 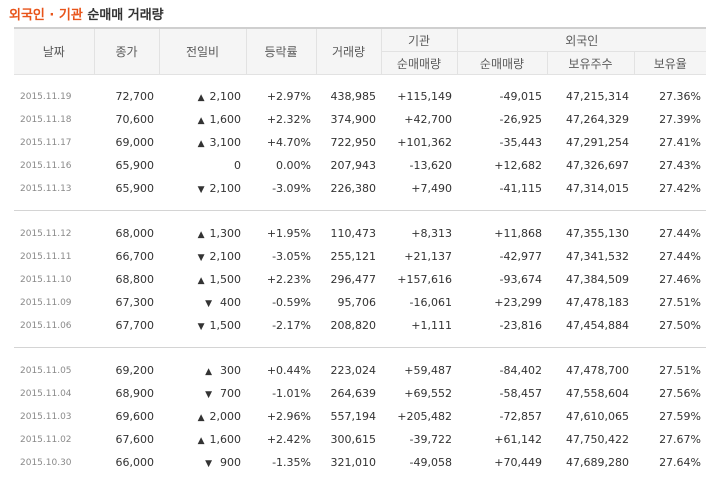 What do you see at coordinates (502, 370) in the screenshot?
I see `foreign-net-cell: -84,402` at bounding box center [502, 370].